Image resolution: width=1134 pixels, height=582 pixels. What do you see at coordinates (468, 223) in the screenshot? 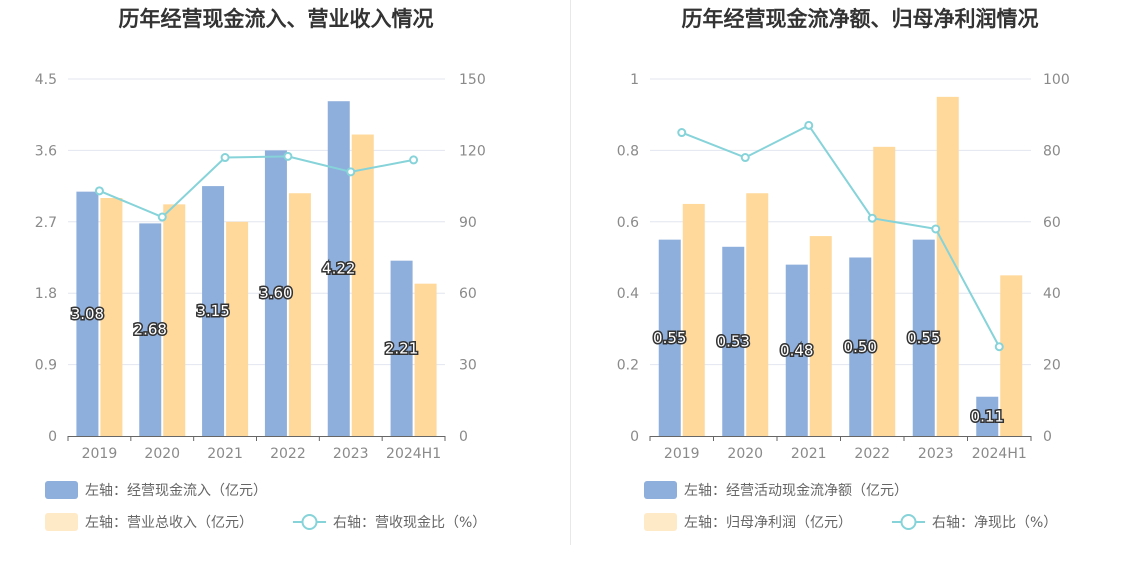
I see `right-axis-tick-label: 90` at bounding box center [468, 223].